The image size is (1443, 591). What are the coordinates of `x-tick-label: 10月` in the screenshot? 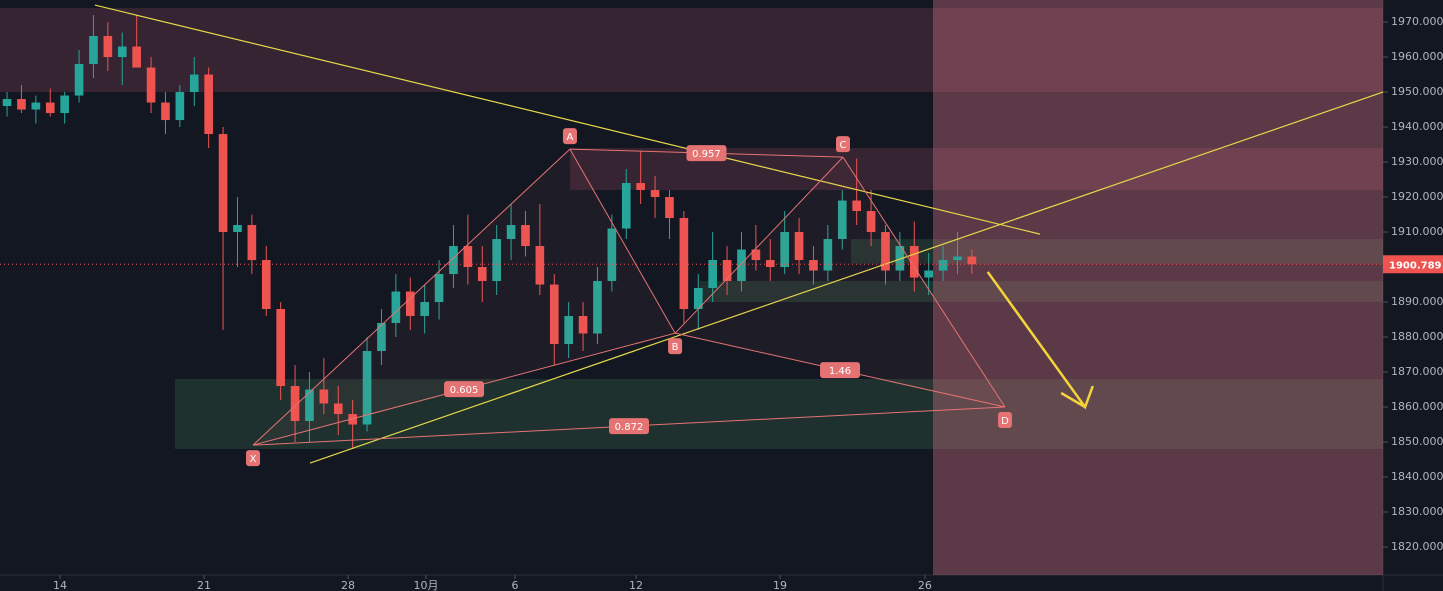 It's located at (425, 585).